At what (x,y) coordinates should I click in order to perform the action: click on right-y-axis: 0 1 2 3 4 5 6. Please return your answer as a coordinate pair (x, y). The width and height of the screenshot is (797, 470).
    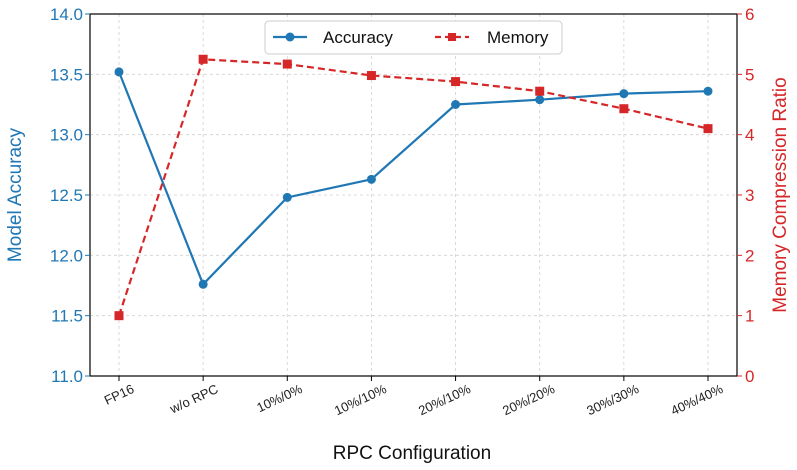
    Looking at the image, I should click on (745, 195).